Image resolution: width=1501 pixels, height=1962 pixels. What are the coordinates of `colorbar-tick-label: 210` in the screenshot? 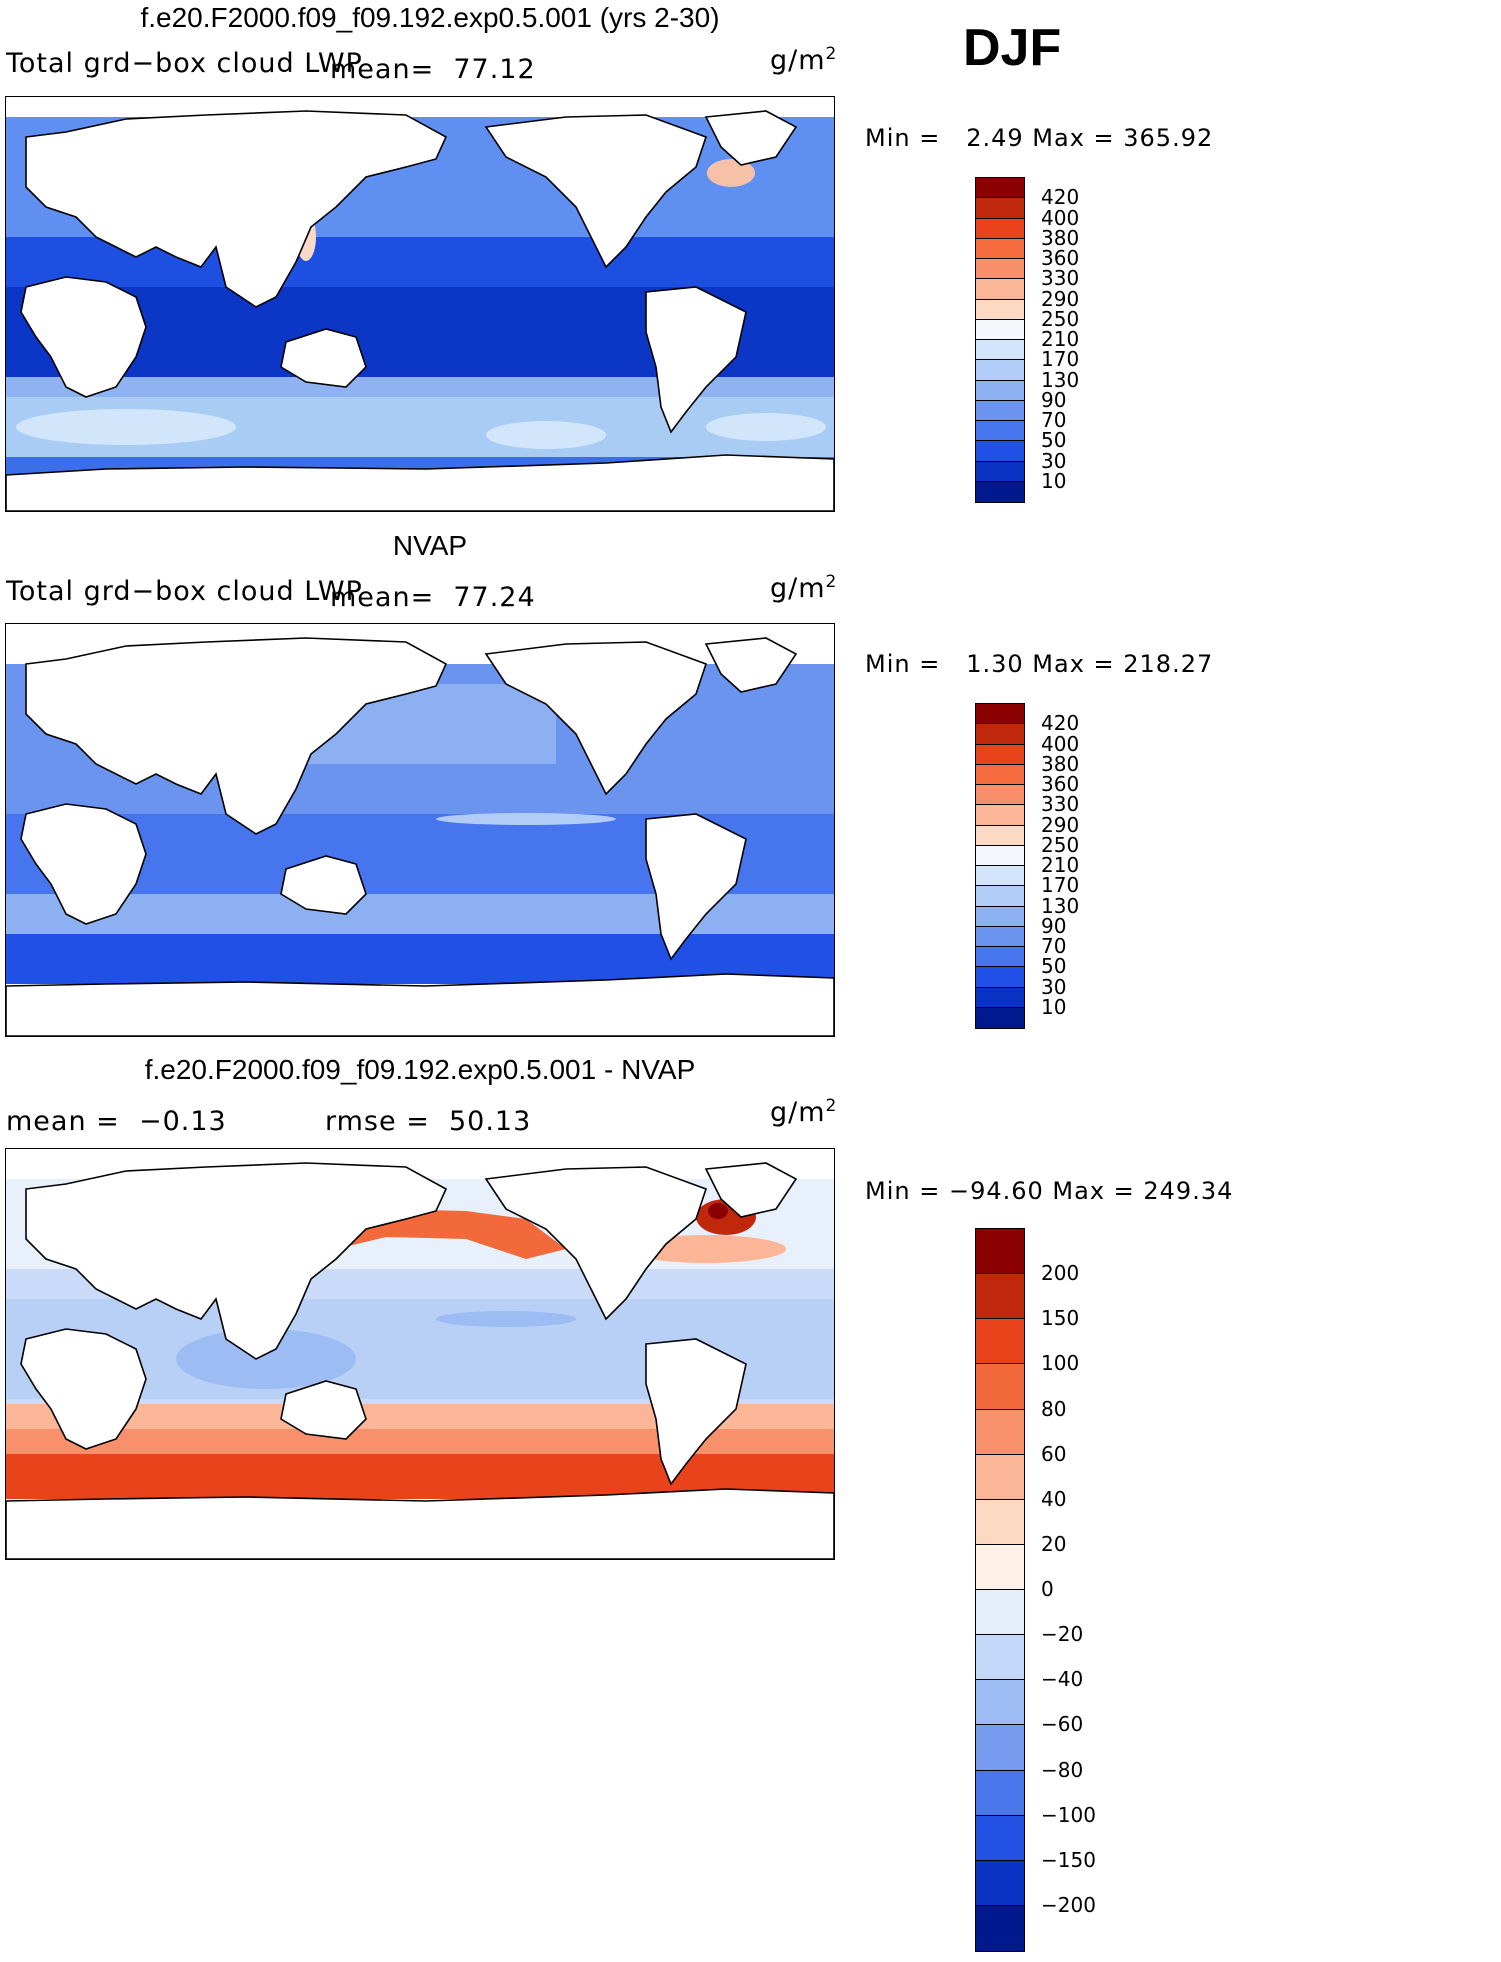 It's located at (1060, 339).